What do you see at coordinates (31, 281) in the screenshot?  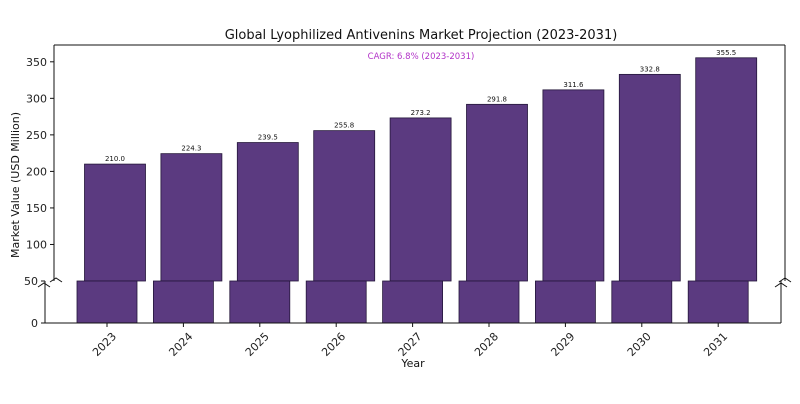 I see `y-tick-label-lower-50: 50` at bounding box center [31, 281].